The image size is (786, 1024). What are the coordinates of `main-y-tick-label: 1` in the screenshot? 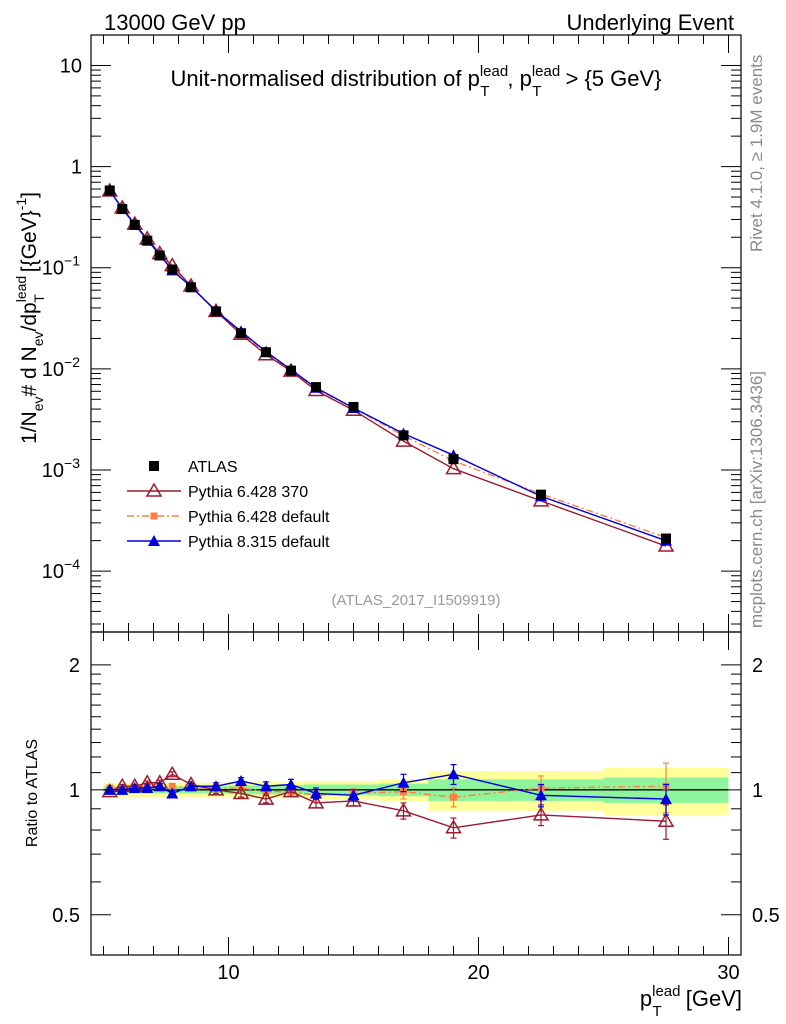 It's located at (76, 168).